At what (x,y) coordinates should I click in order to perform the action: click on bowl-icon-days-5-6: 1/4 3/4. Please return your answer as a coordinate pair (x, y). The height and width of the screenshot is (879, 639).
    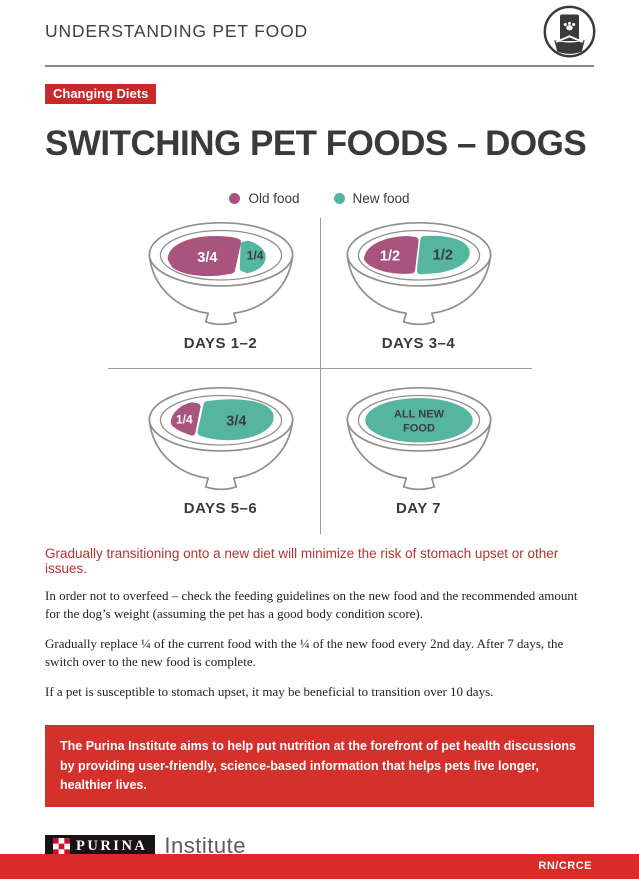
    Looking at the image, I should click on (220, 438).